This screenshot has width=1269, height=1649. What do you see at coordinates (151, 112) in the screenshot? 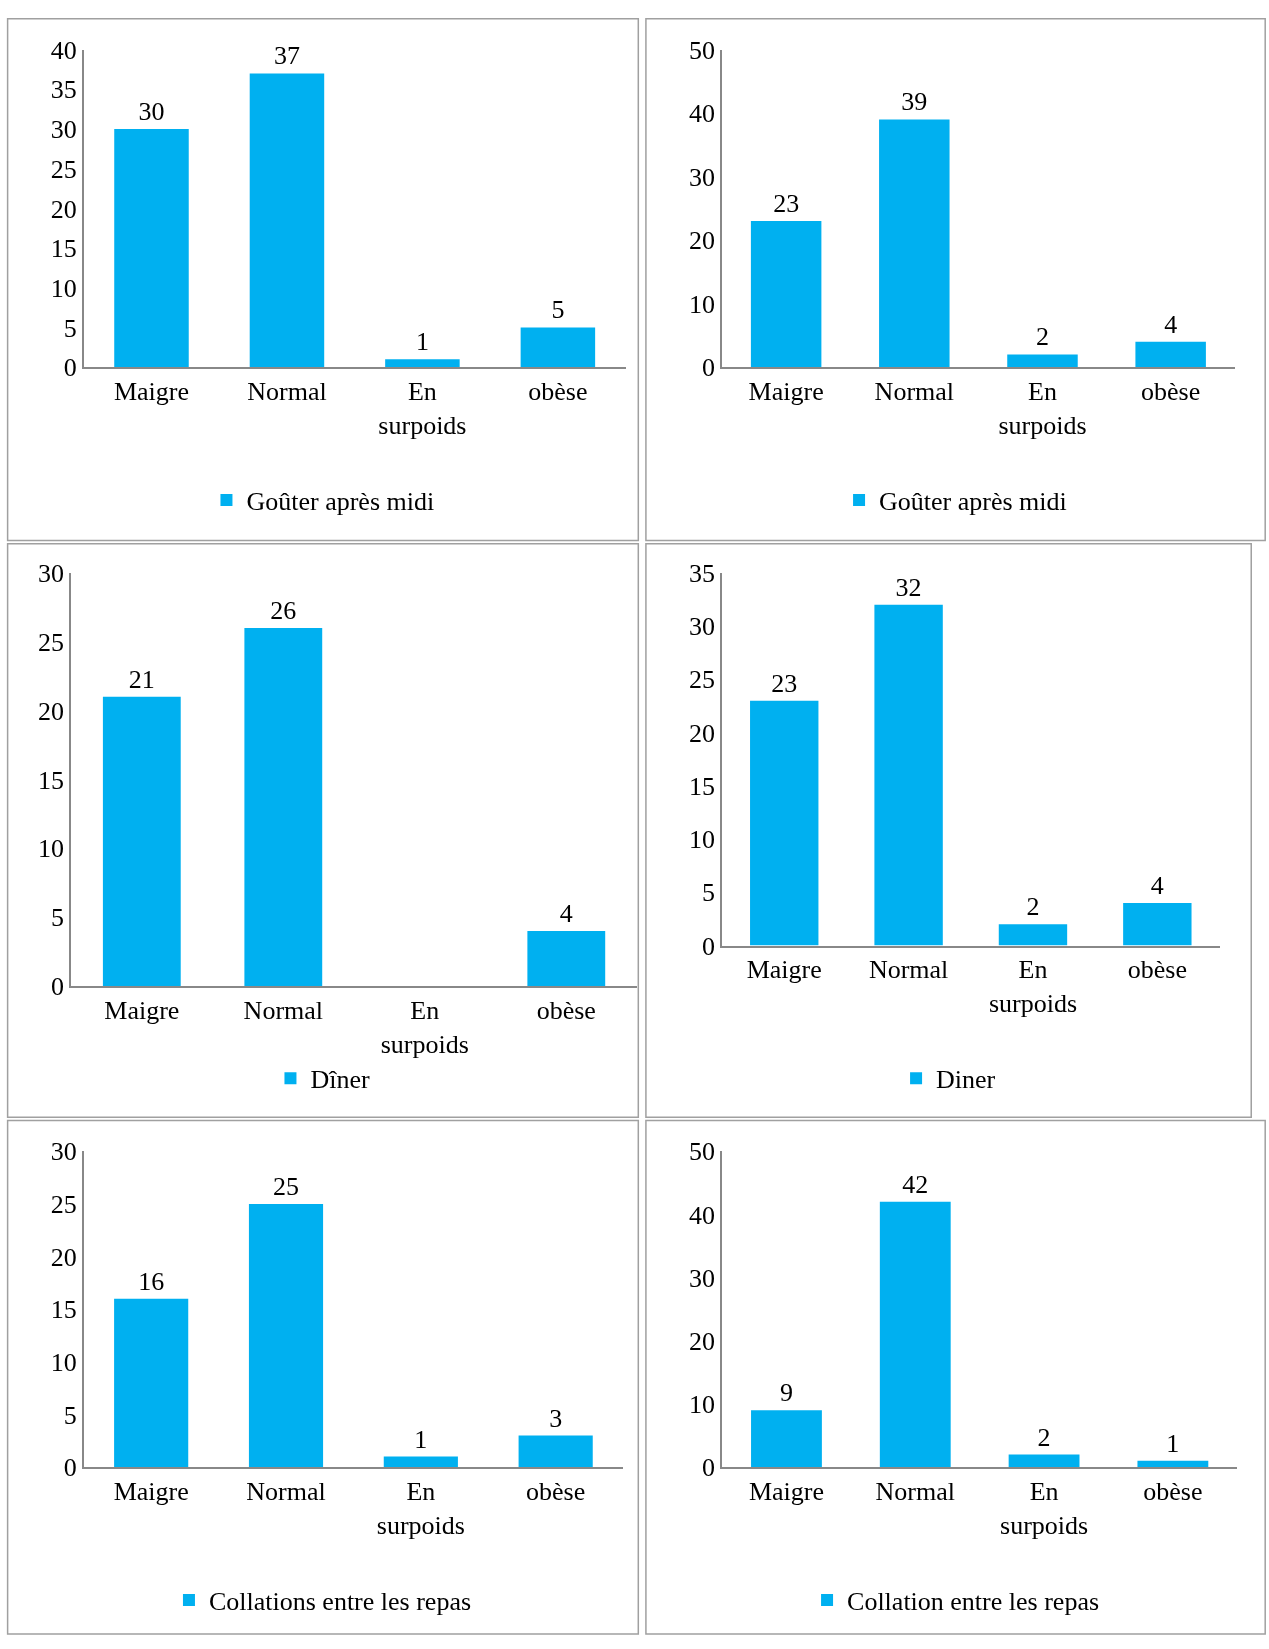
I see `data-label: 30` at bounding box center [151, 112].